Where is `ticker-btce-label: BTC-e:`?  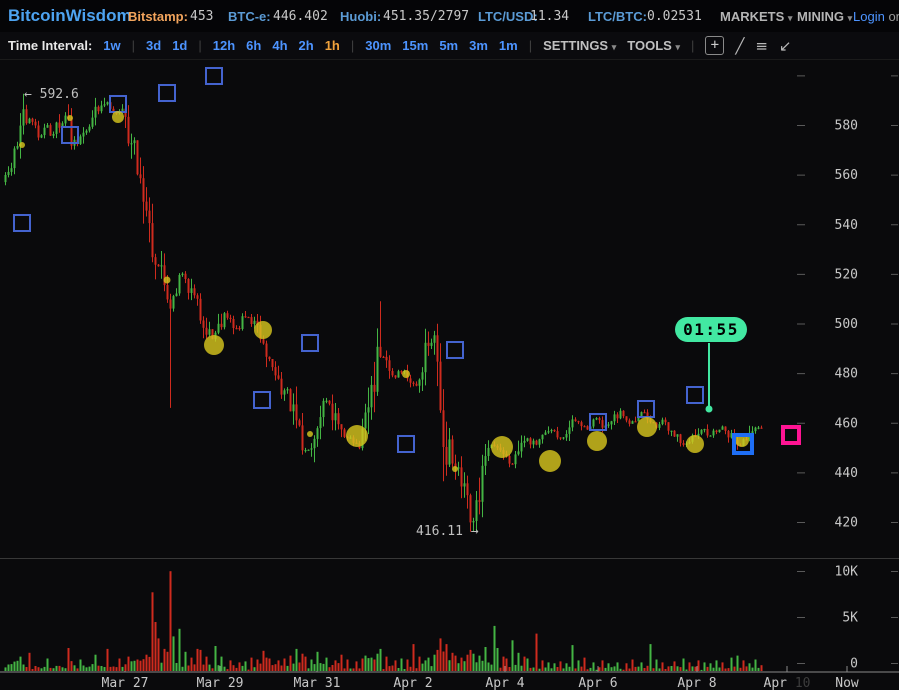 ticker-btce-label: BTC-e: is located at coordinates (249, 16).